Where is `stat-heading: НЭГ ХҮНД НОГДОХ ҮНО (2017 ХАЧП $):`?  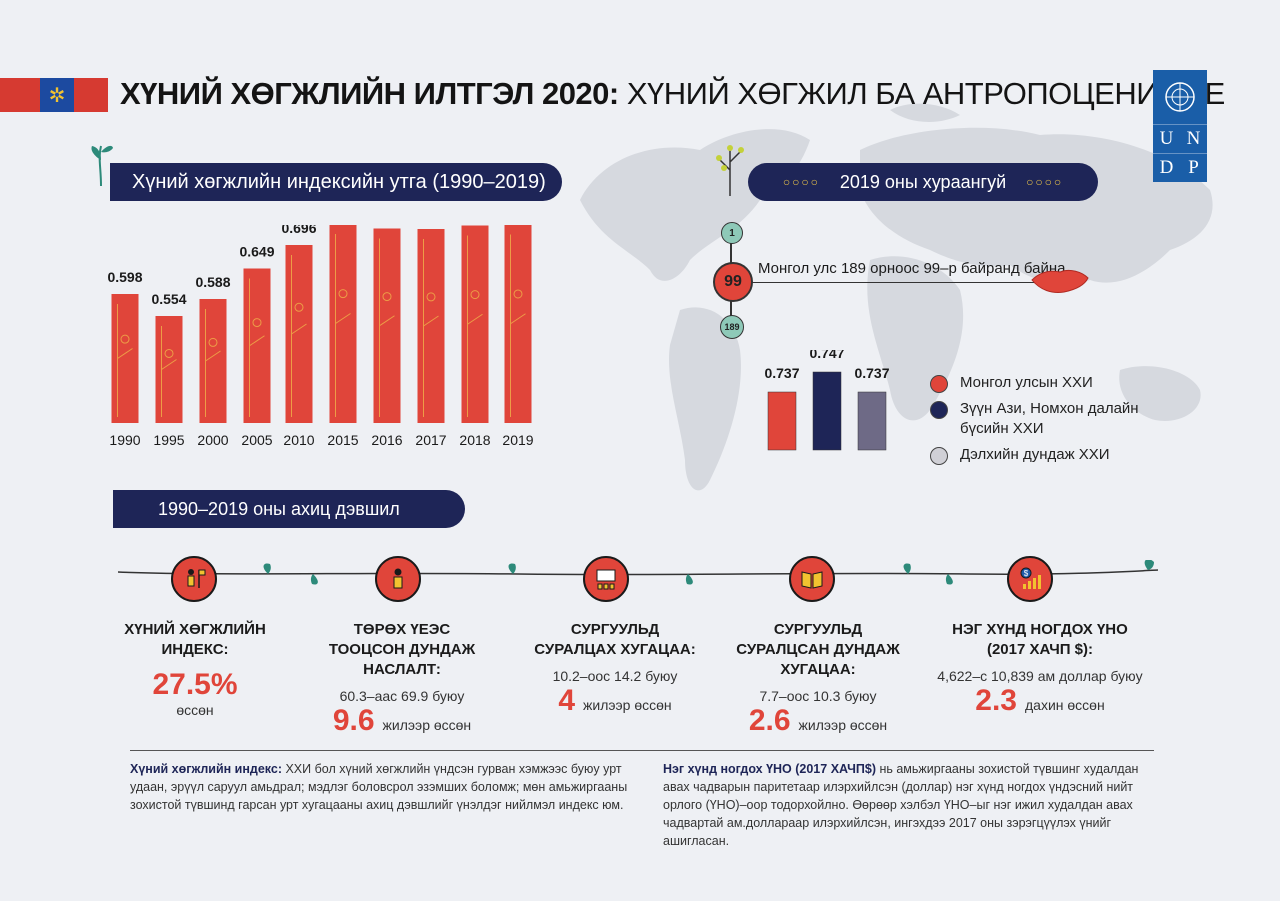
stat-heading: НЭГ ХҮНД НОГДОХ ҮНО (2017 ХАЧП $): is located at coordinates (1040, 639).